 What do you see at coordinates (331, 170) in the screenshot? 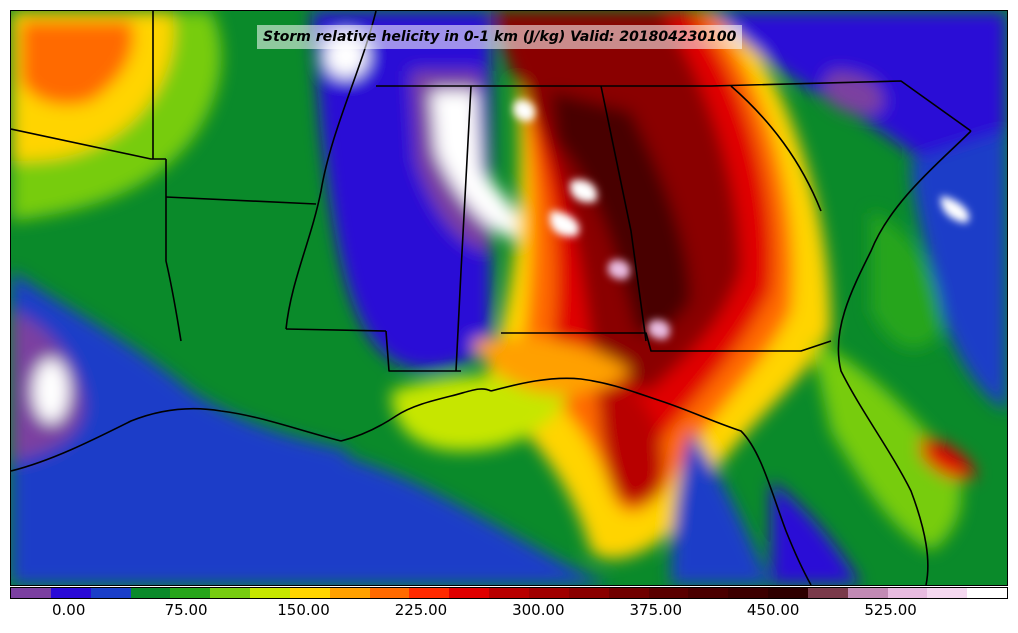
I see `border-mississippi-river` at bounding box center [331, 170].